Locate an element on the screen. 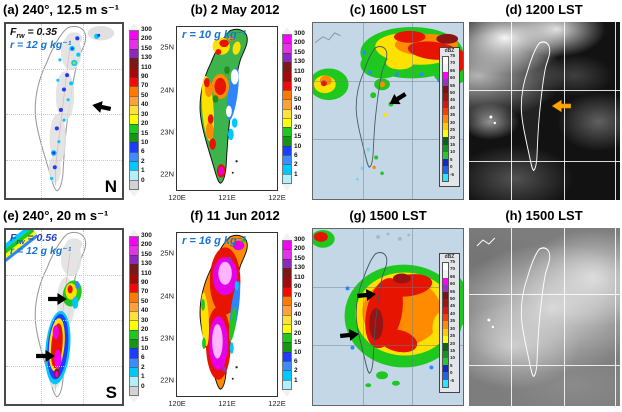  taiwan-rainfall-svg is located at coordinates (223, 106).